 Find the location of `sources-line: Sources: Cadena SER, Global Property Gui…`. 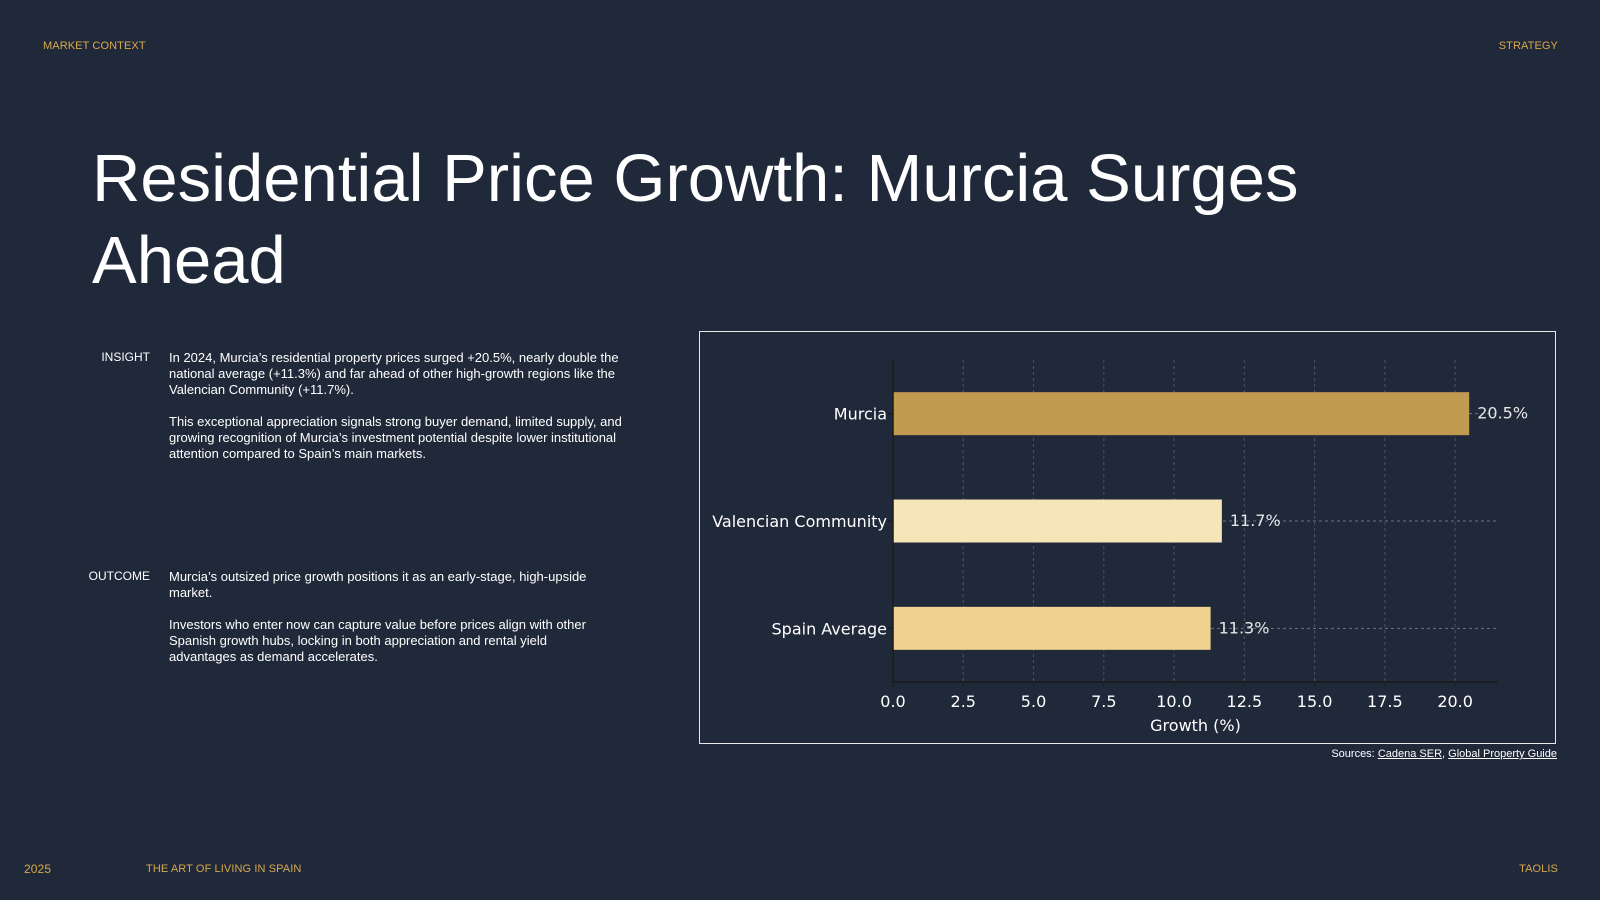

sources-line: Sources: Cadena SER, Global Property Gui… is located at coordinates (1444, 754).